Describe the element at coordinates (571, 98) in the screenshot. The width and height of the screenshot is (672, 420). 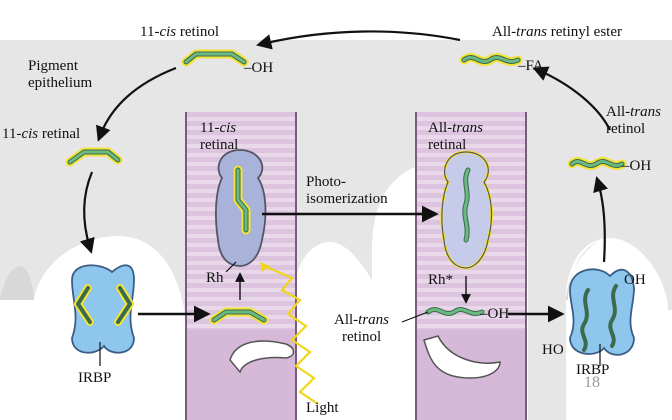
I see `arrow-trans-retinol-to-ester` at that location.